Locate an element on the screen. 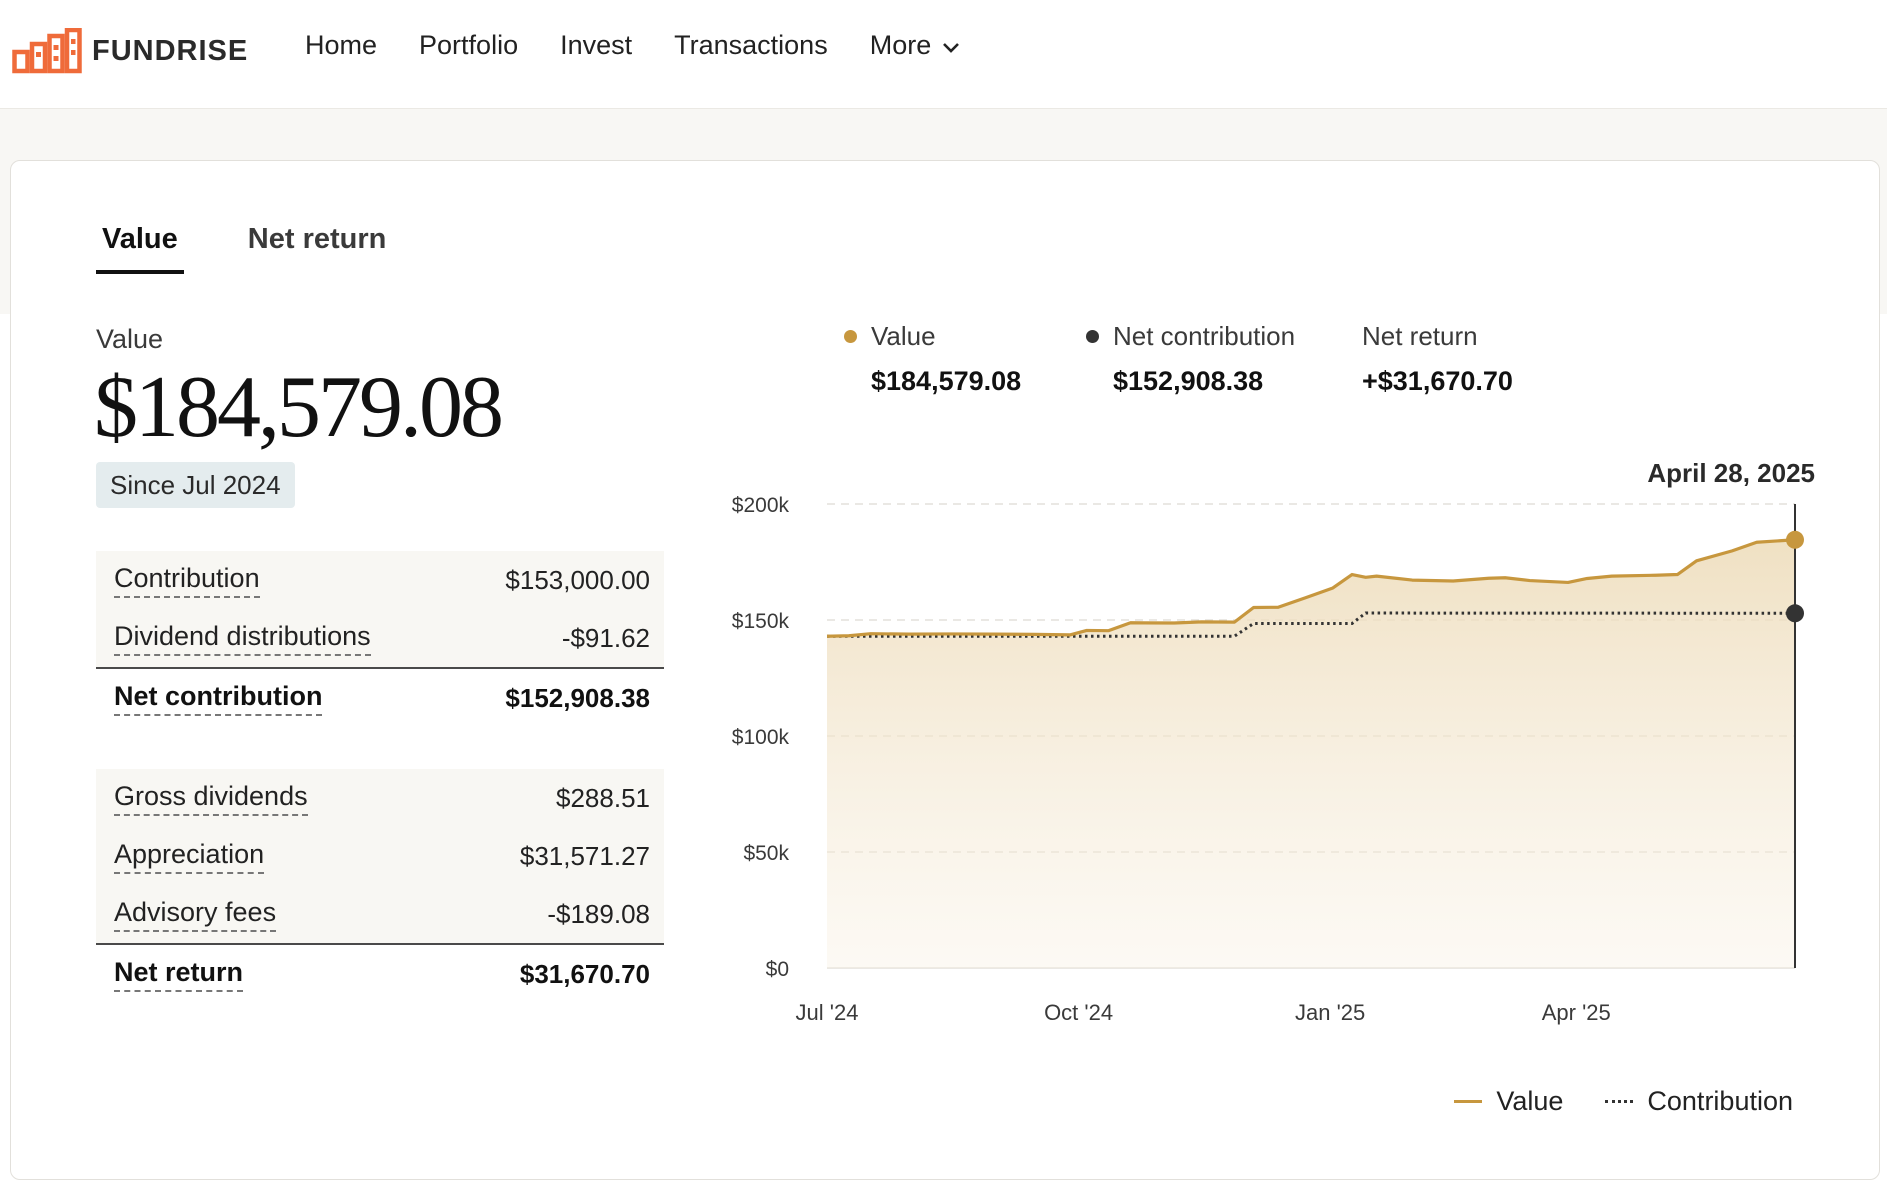 The image size is (1887, 1196). x-tick-label: Jul '24 is located at coordinates (827, 1012).